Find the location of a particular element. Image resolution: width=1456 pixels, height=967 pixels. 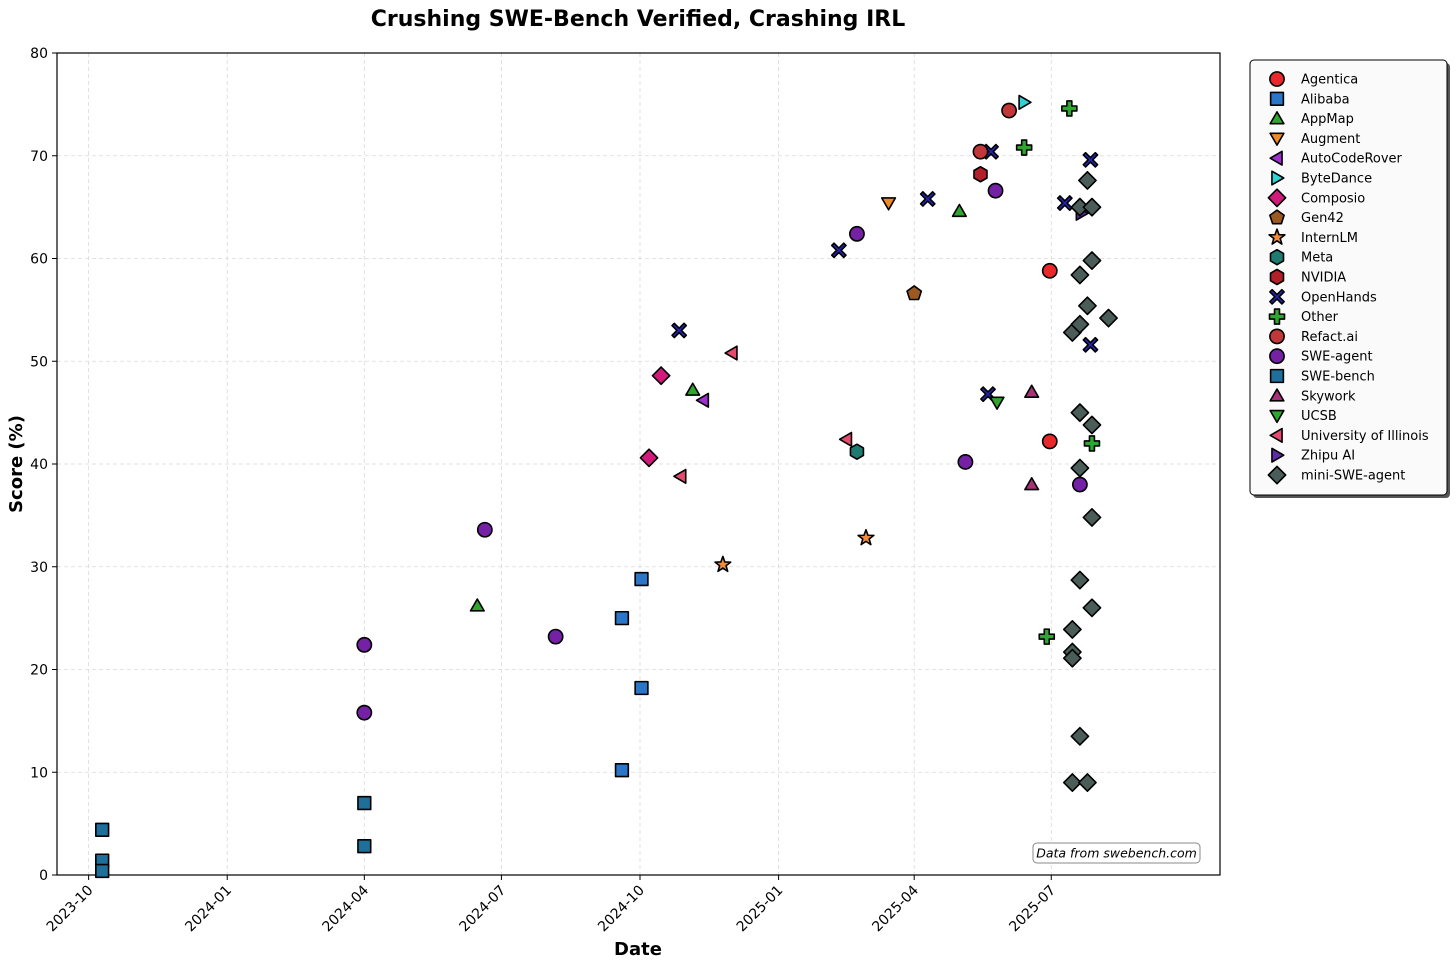

x-tick-label: 2025-04 is located at coordinates (895, 908).